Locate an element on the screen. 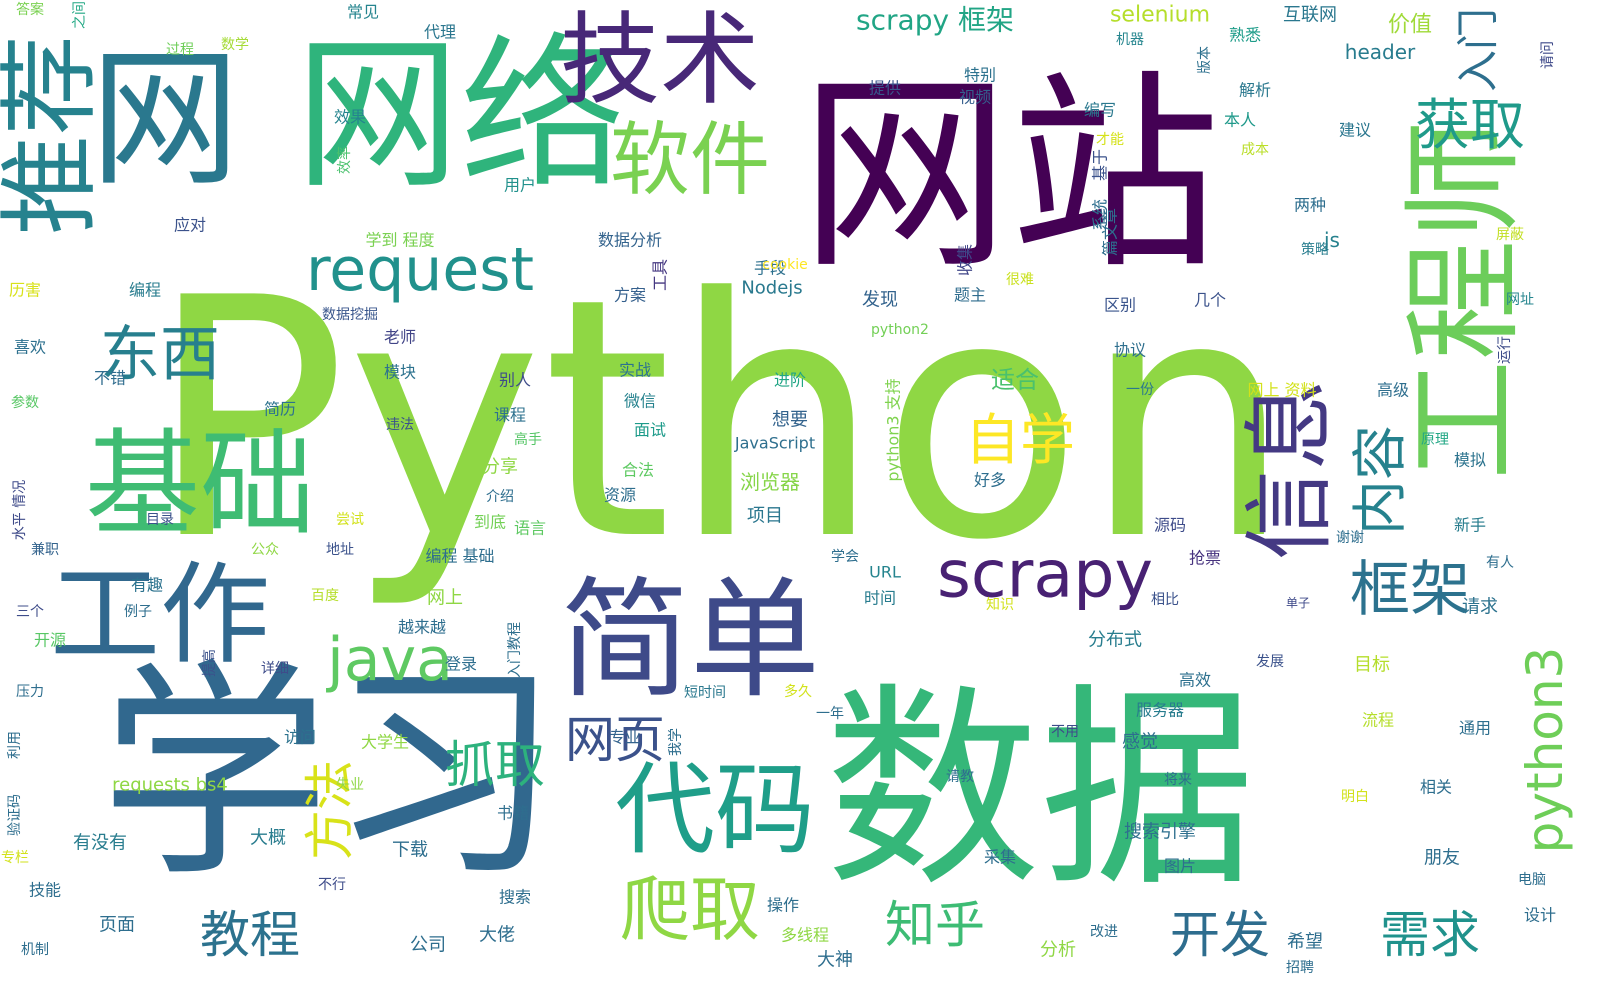  cloud-word: 访问 is located at coordinates (300, 737).